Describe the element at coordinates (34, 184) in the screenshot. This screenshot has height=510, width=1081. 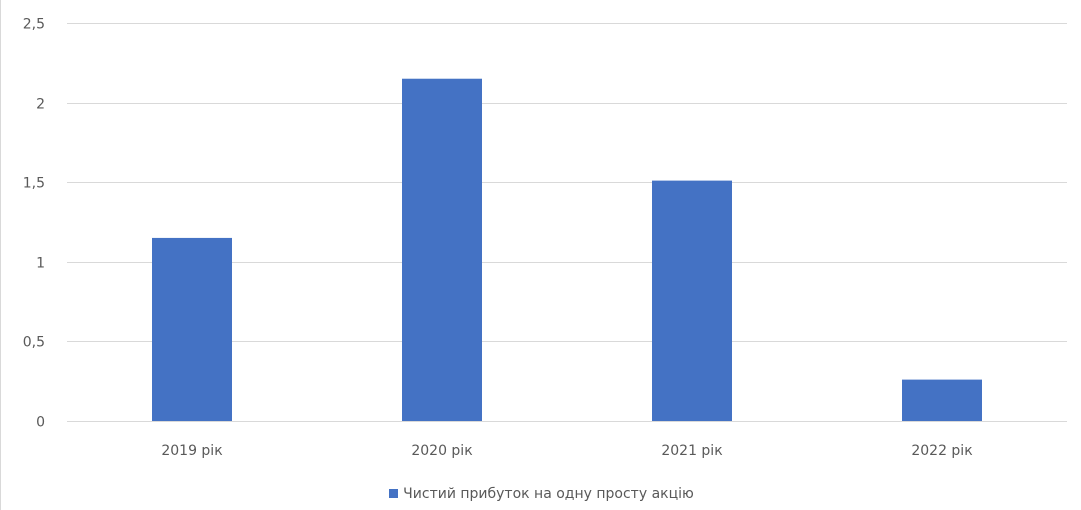
I see `y-tick-label: 1,5` at that location.